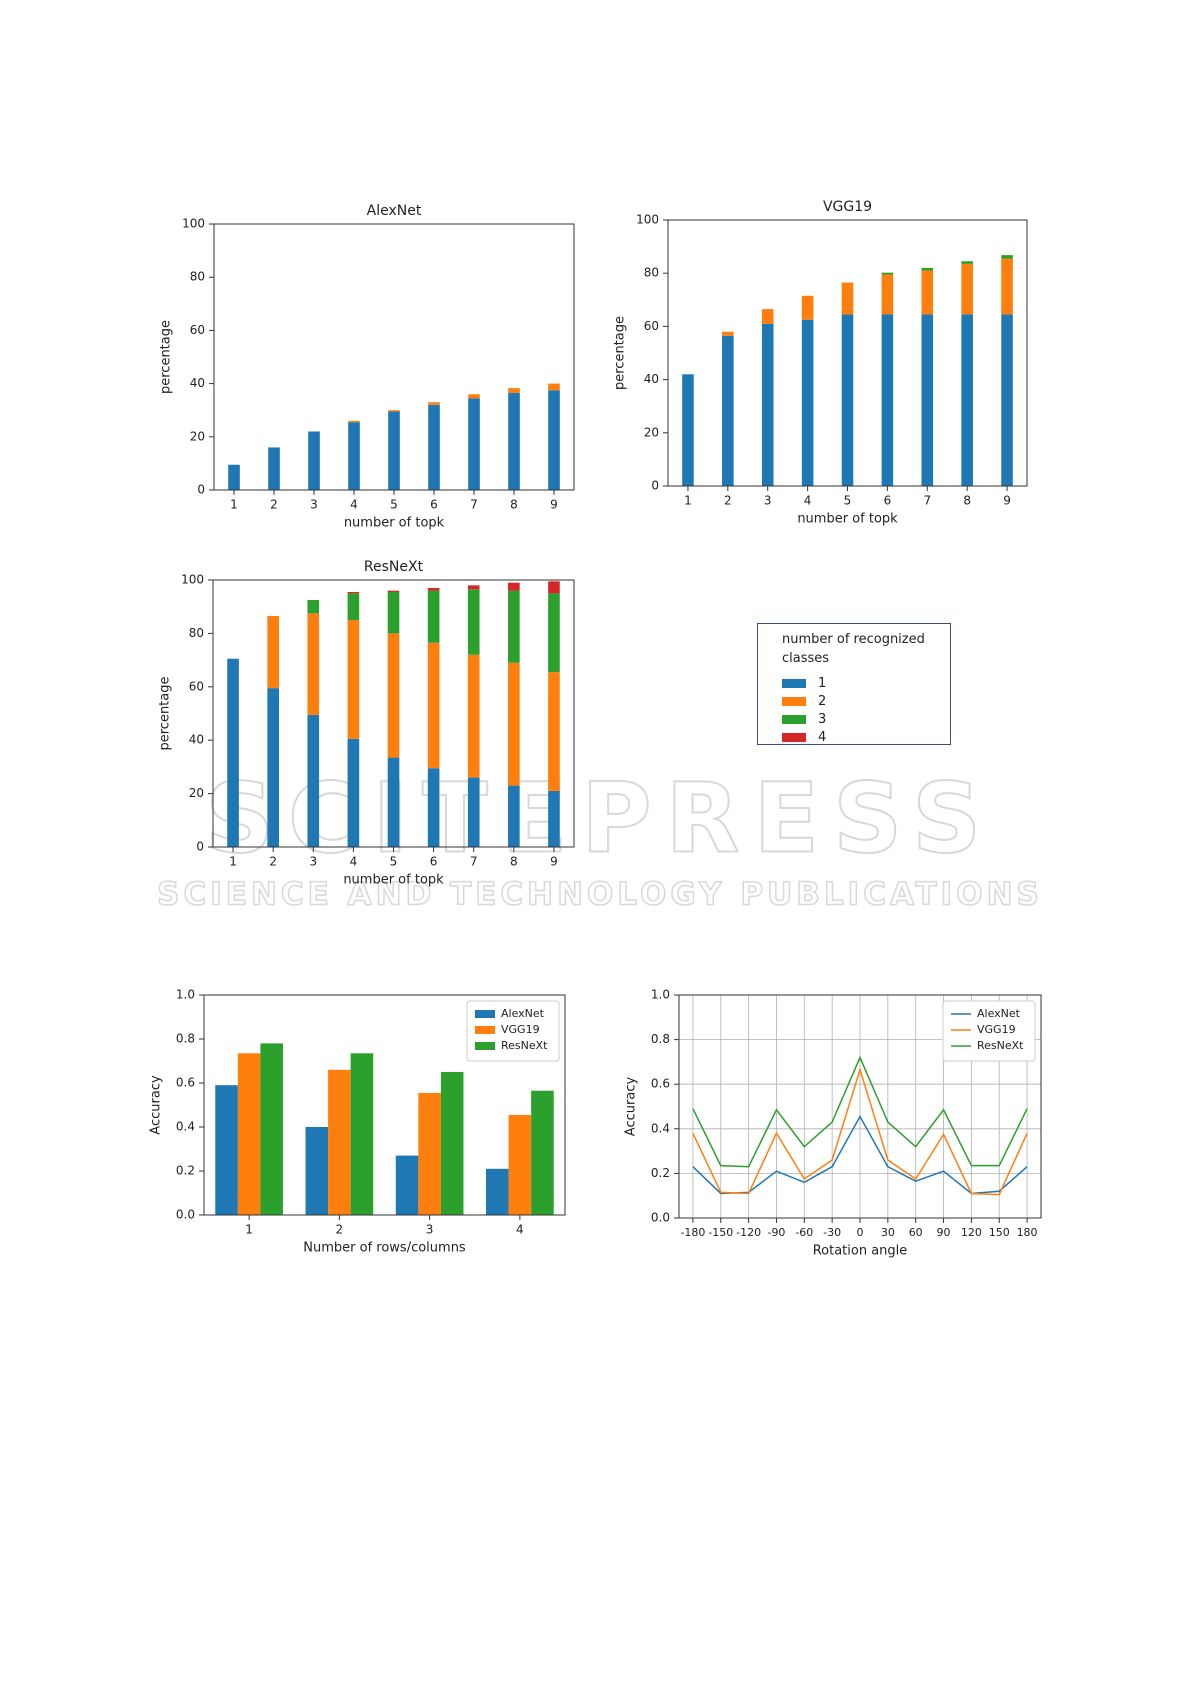 This screenshot has height=1684, width=1191. I want to click on legend-title: number of recognized classes, so click(853, 649).